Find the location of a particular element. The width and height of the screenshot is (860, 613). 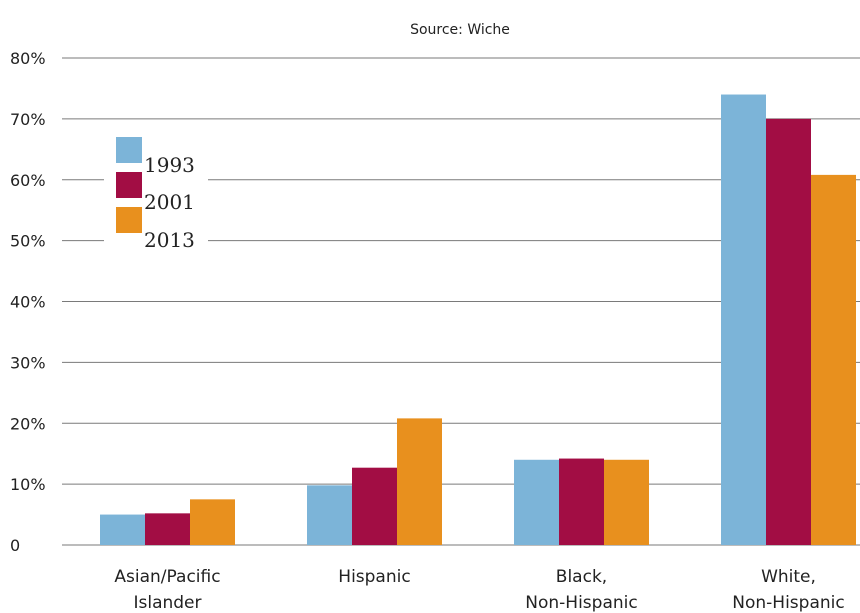

y-tick-label: 50% is located at coordinates (28, 241).